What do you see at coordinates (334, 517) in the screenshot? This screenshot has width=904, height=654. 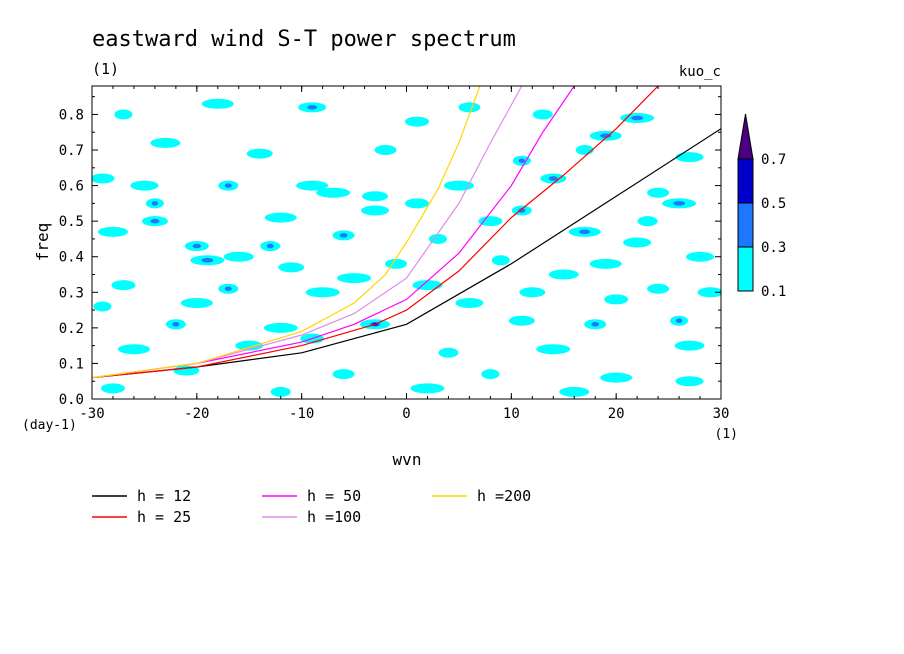 I see `legend-label: h =100` at bounding box center [334, 517].